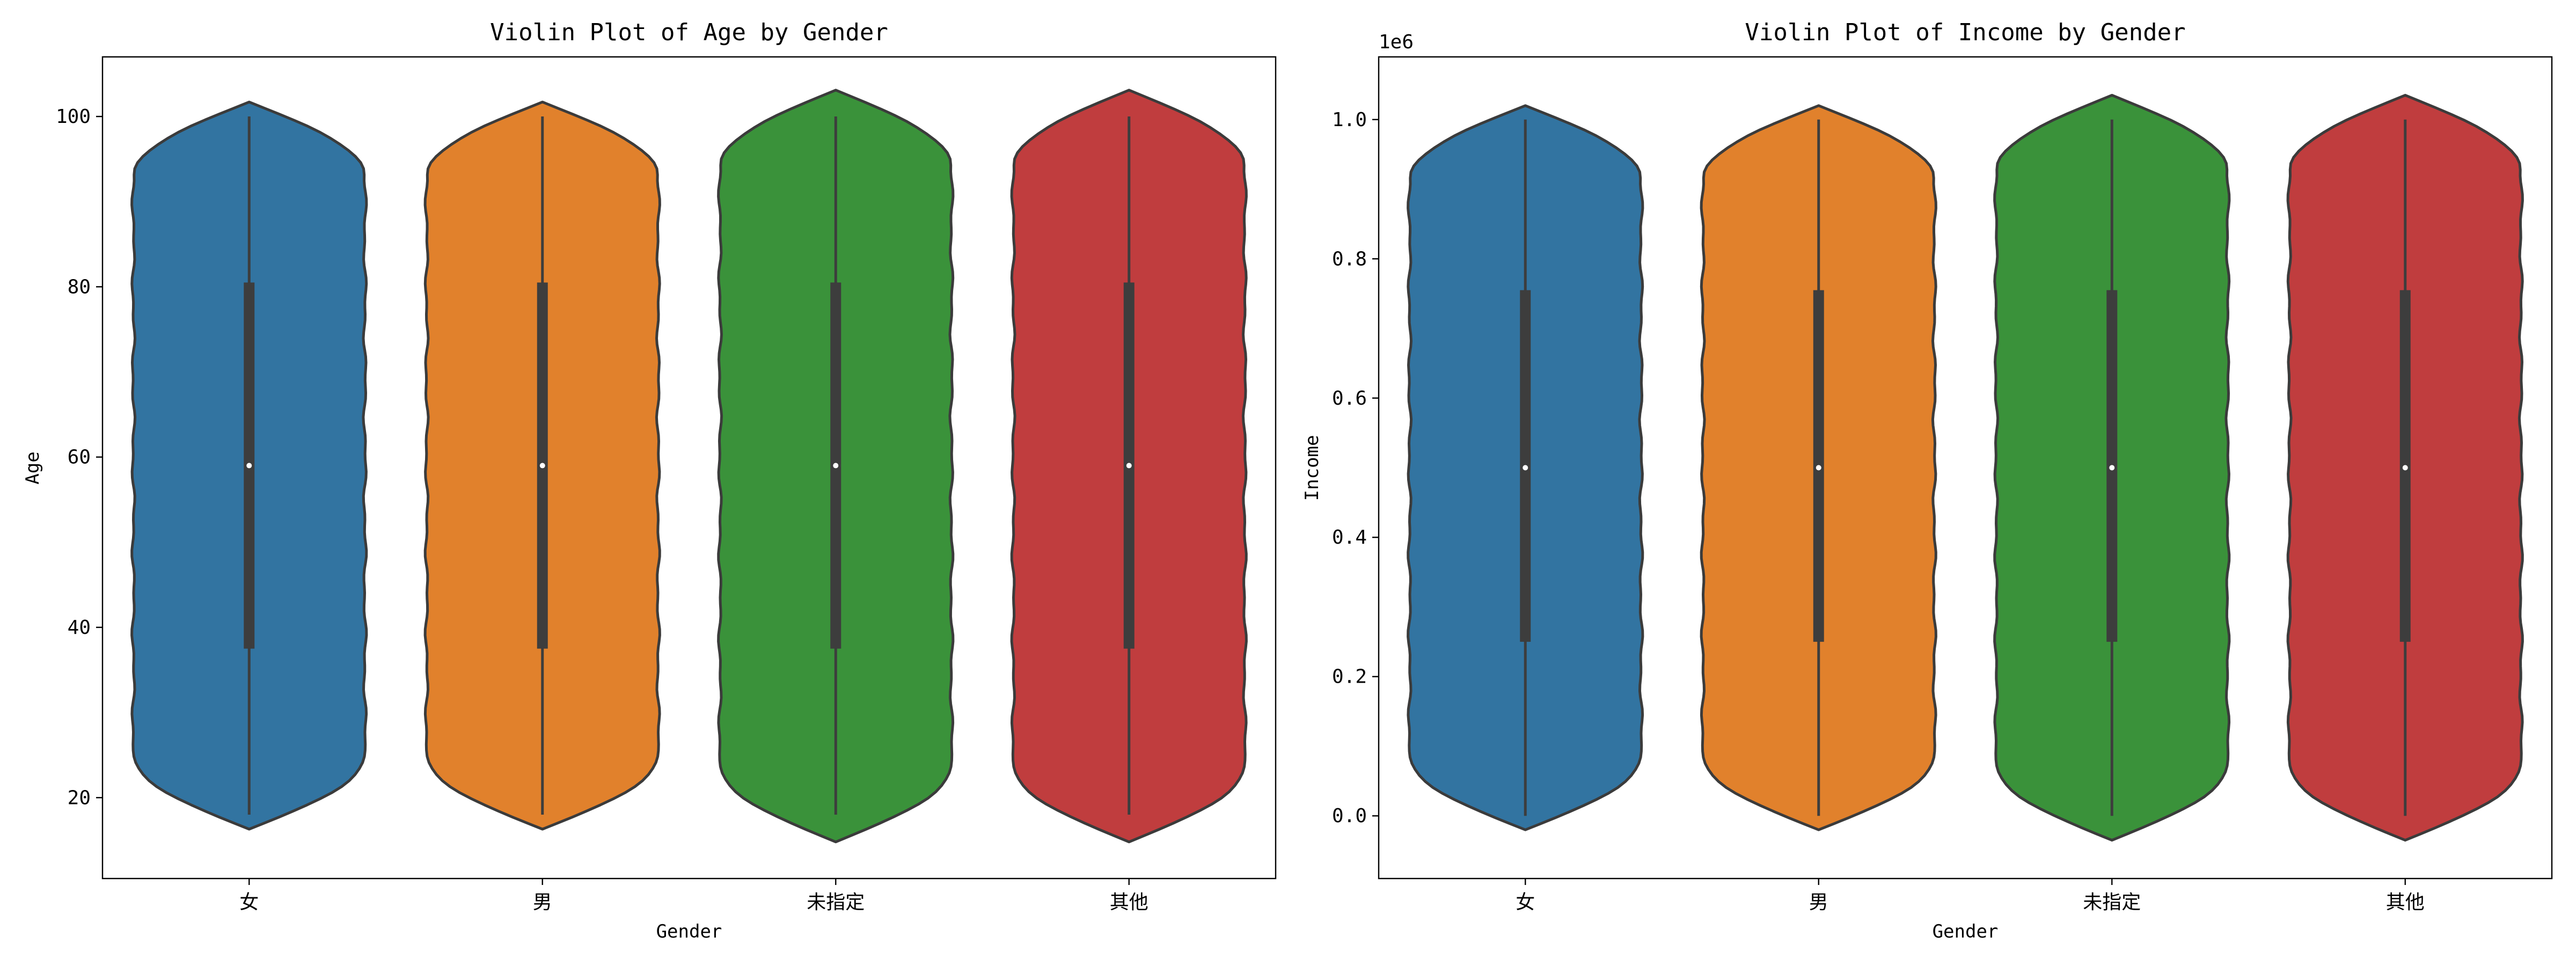 The width and height of the screenshot is (2576, 966). What do you see at coordinates (79, 287) in the screenshot?
I see `y-tick-label: 80` at bounding box center [79, 287].